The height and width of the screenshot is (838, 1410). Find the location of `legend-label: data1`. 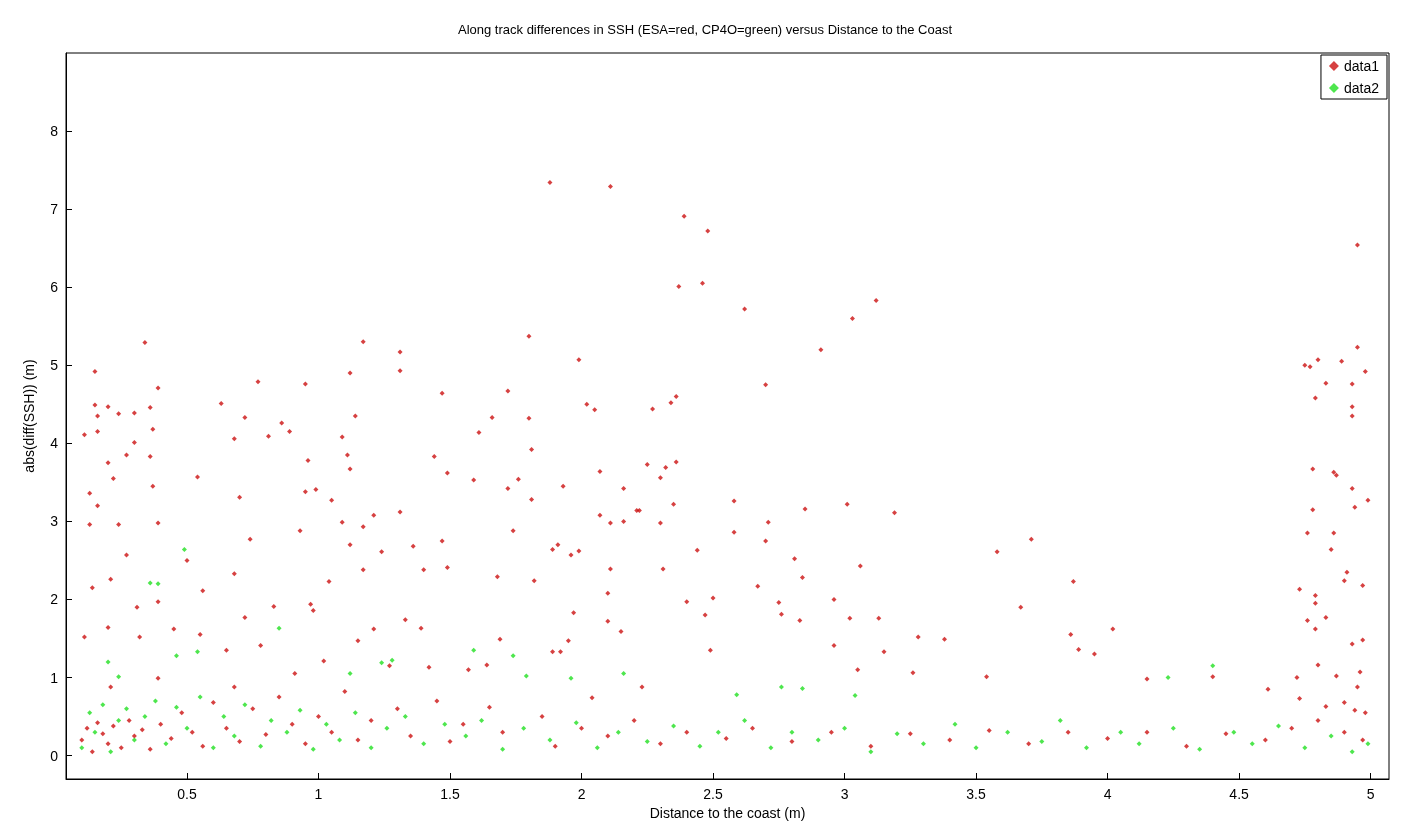

legend-label: data1 is located at coordinates (1361, 66).